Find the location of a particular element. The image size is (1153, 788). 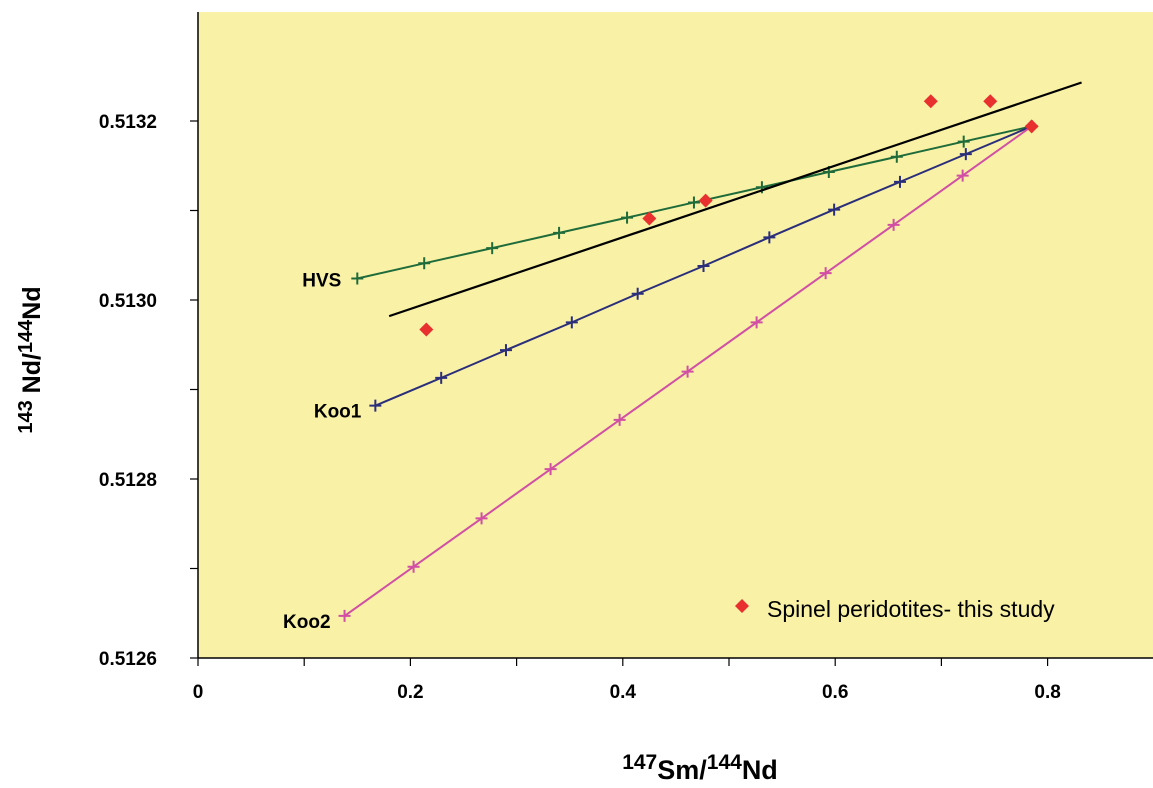

x-axis-title-part2: Nd is located at coordinates (760, 770).